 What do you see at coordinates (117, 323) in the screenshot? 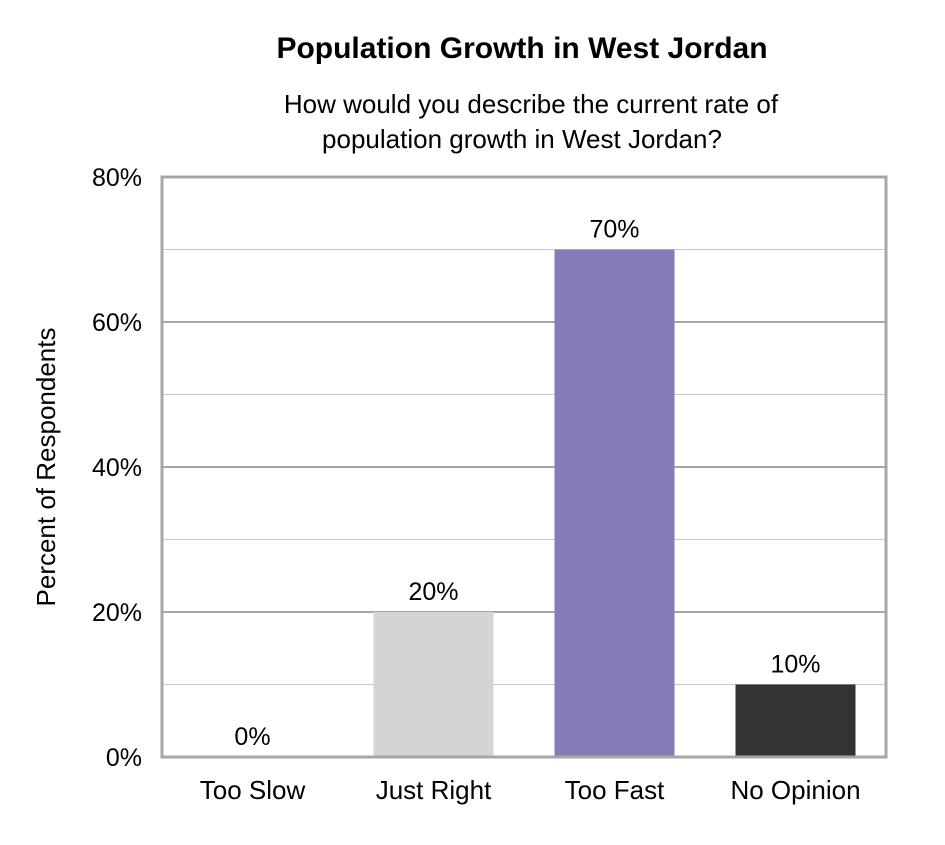
I see `y-tick-label: 60%` at bounding box center [117, 323].